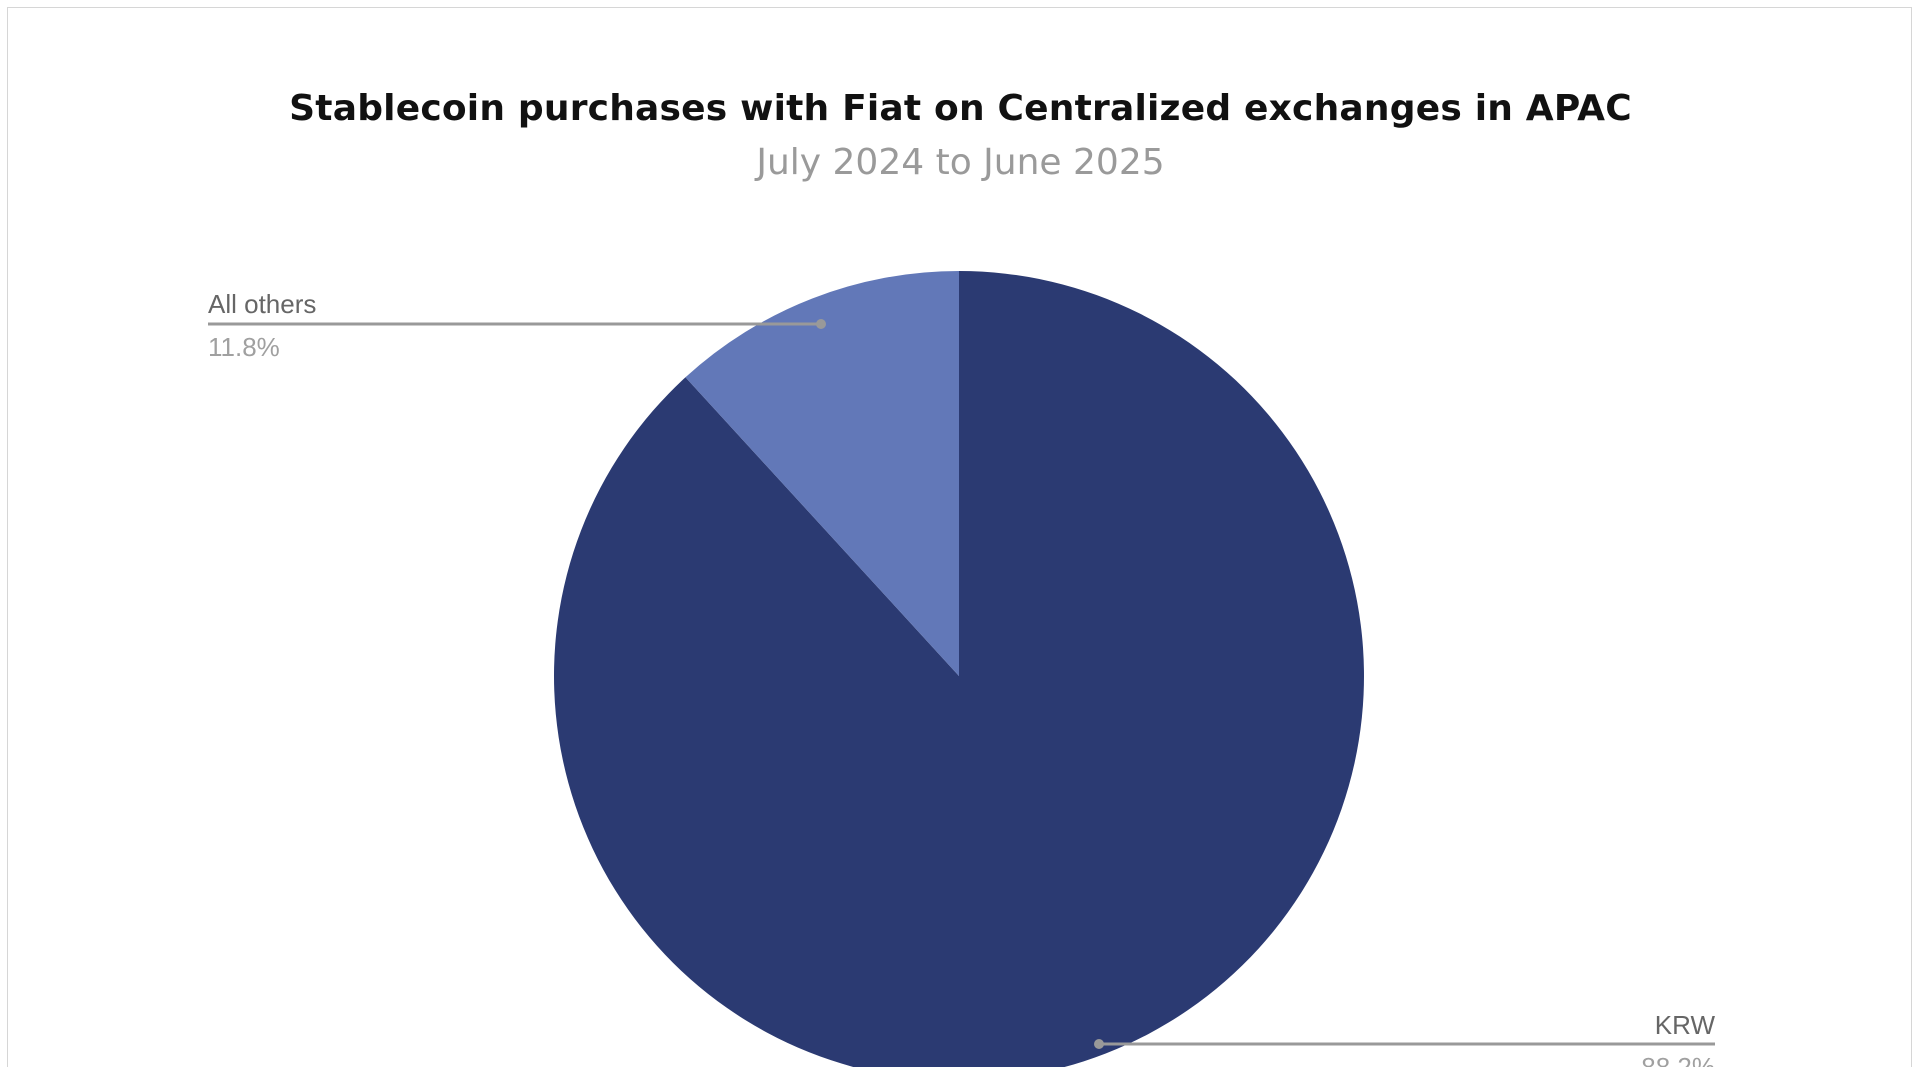 The height and width of the screenshot is (1067, 1920). Describe the element at coordinates (821, 324) in the screenshot. I see `leader-dot-all-others` at that location.